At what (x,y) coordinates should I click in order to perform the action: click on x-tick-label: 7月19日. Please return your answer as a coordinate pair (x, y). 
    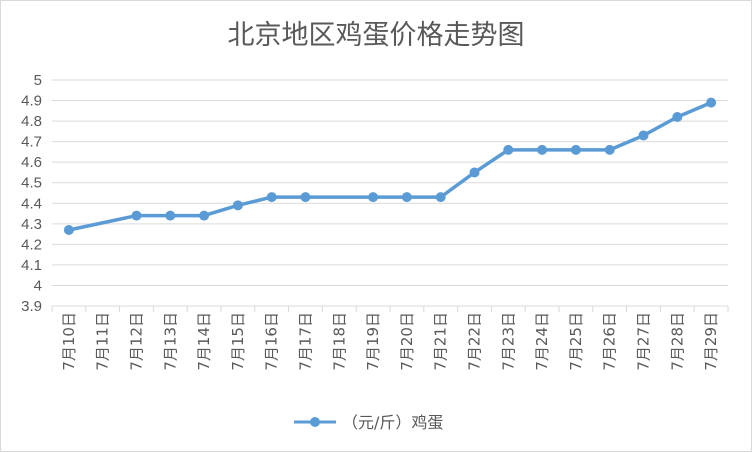
    Looking at the image, I should click on (373, 341).